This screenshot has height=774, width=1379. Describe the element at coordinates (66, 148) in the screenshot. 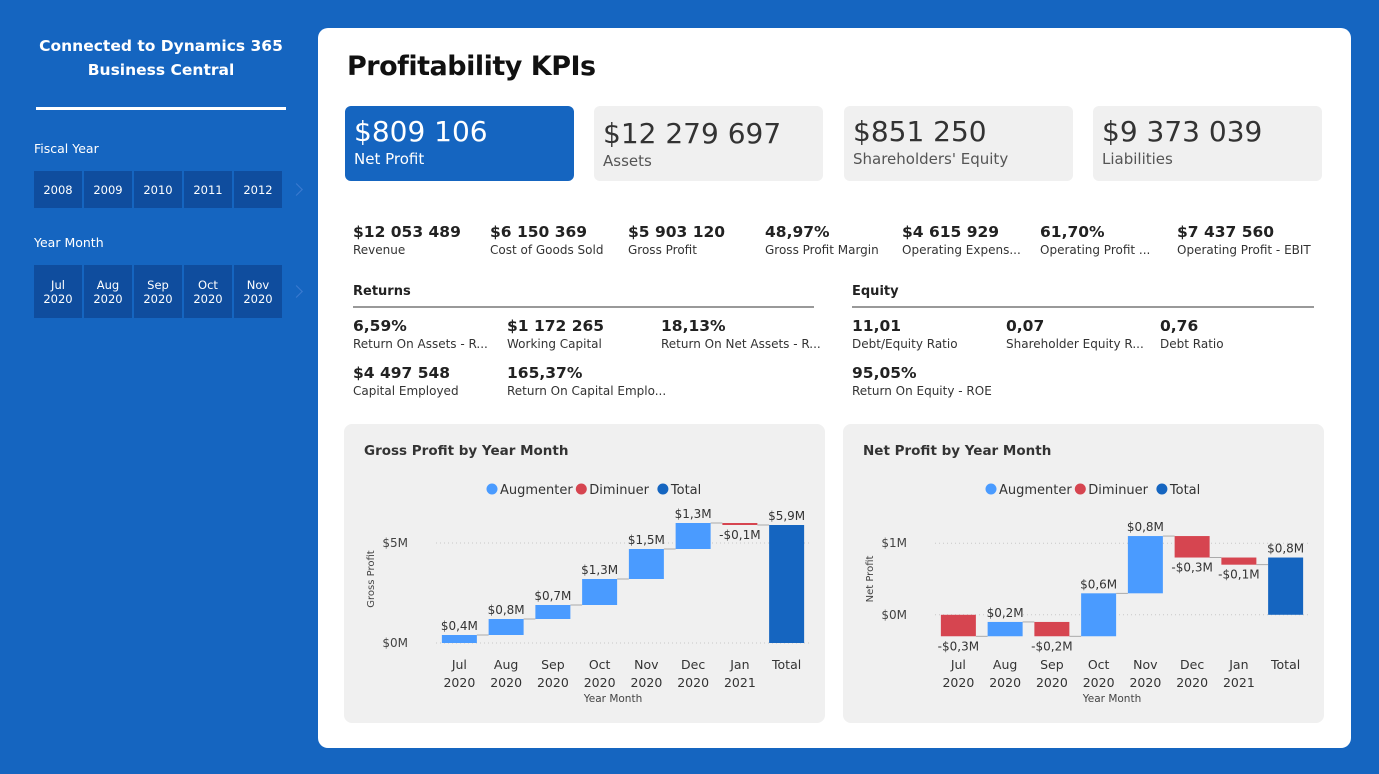

I see `fiscal-year-label: Fiscal Year` at that location.